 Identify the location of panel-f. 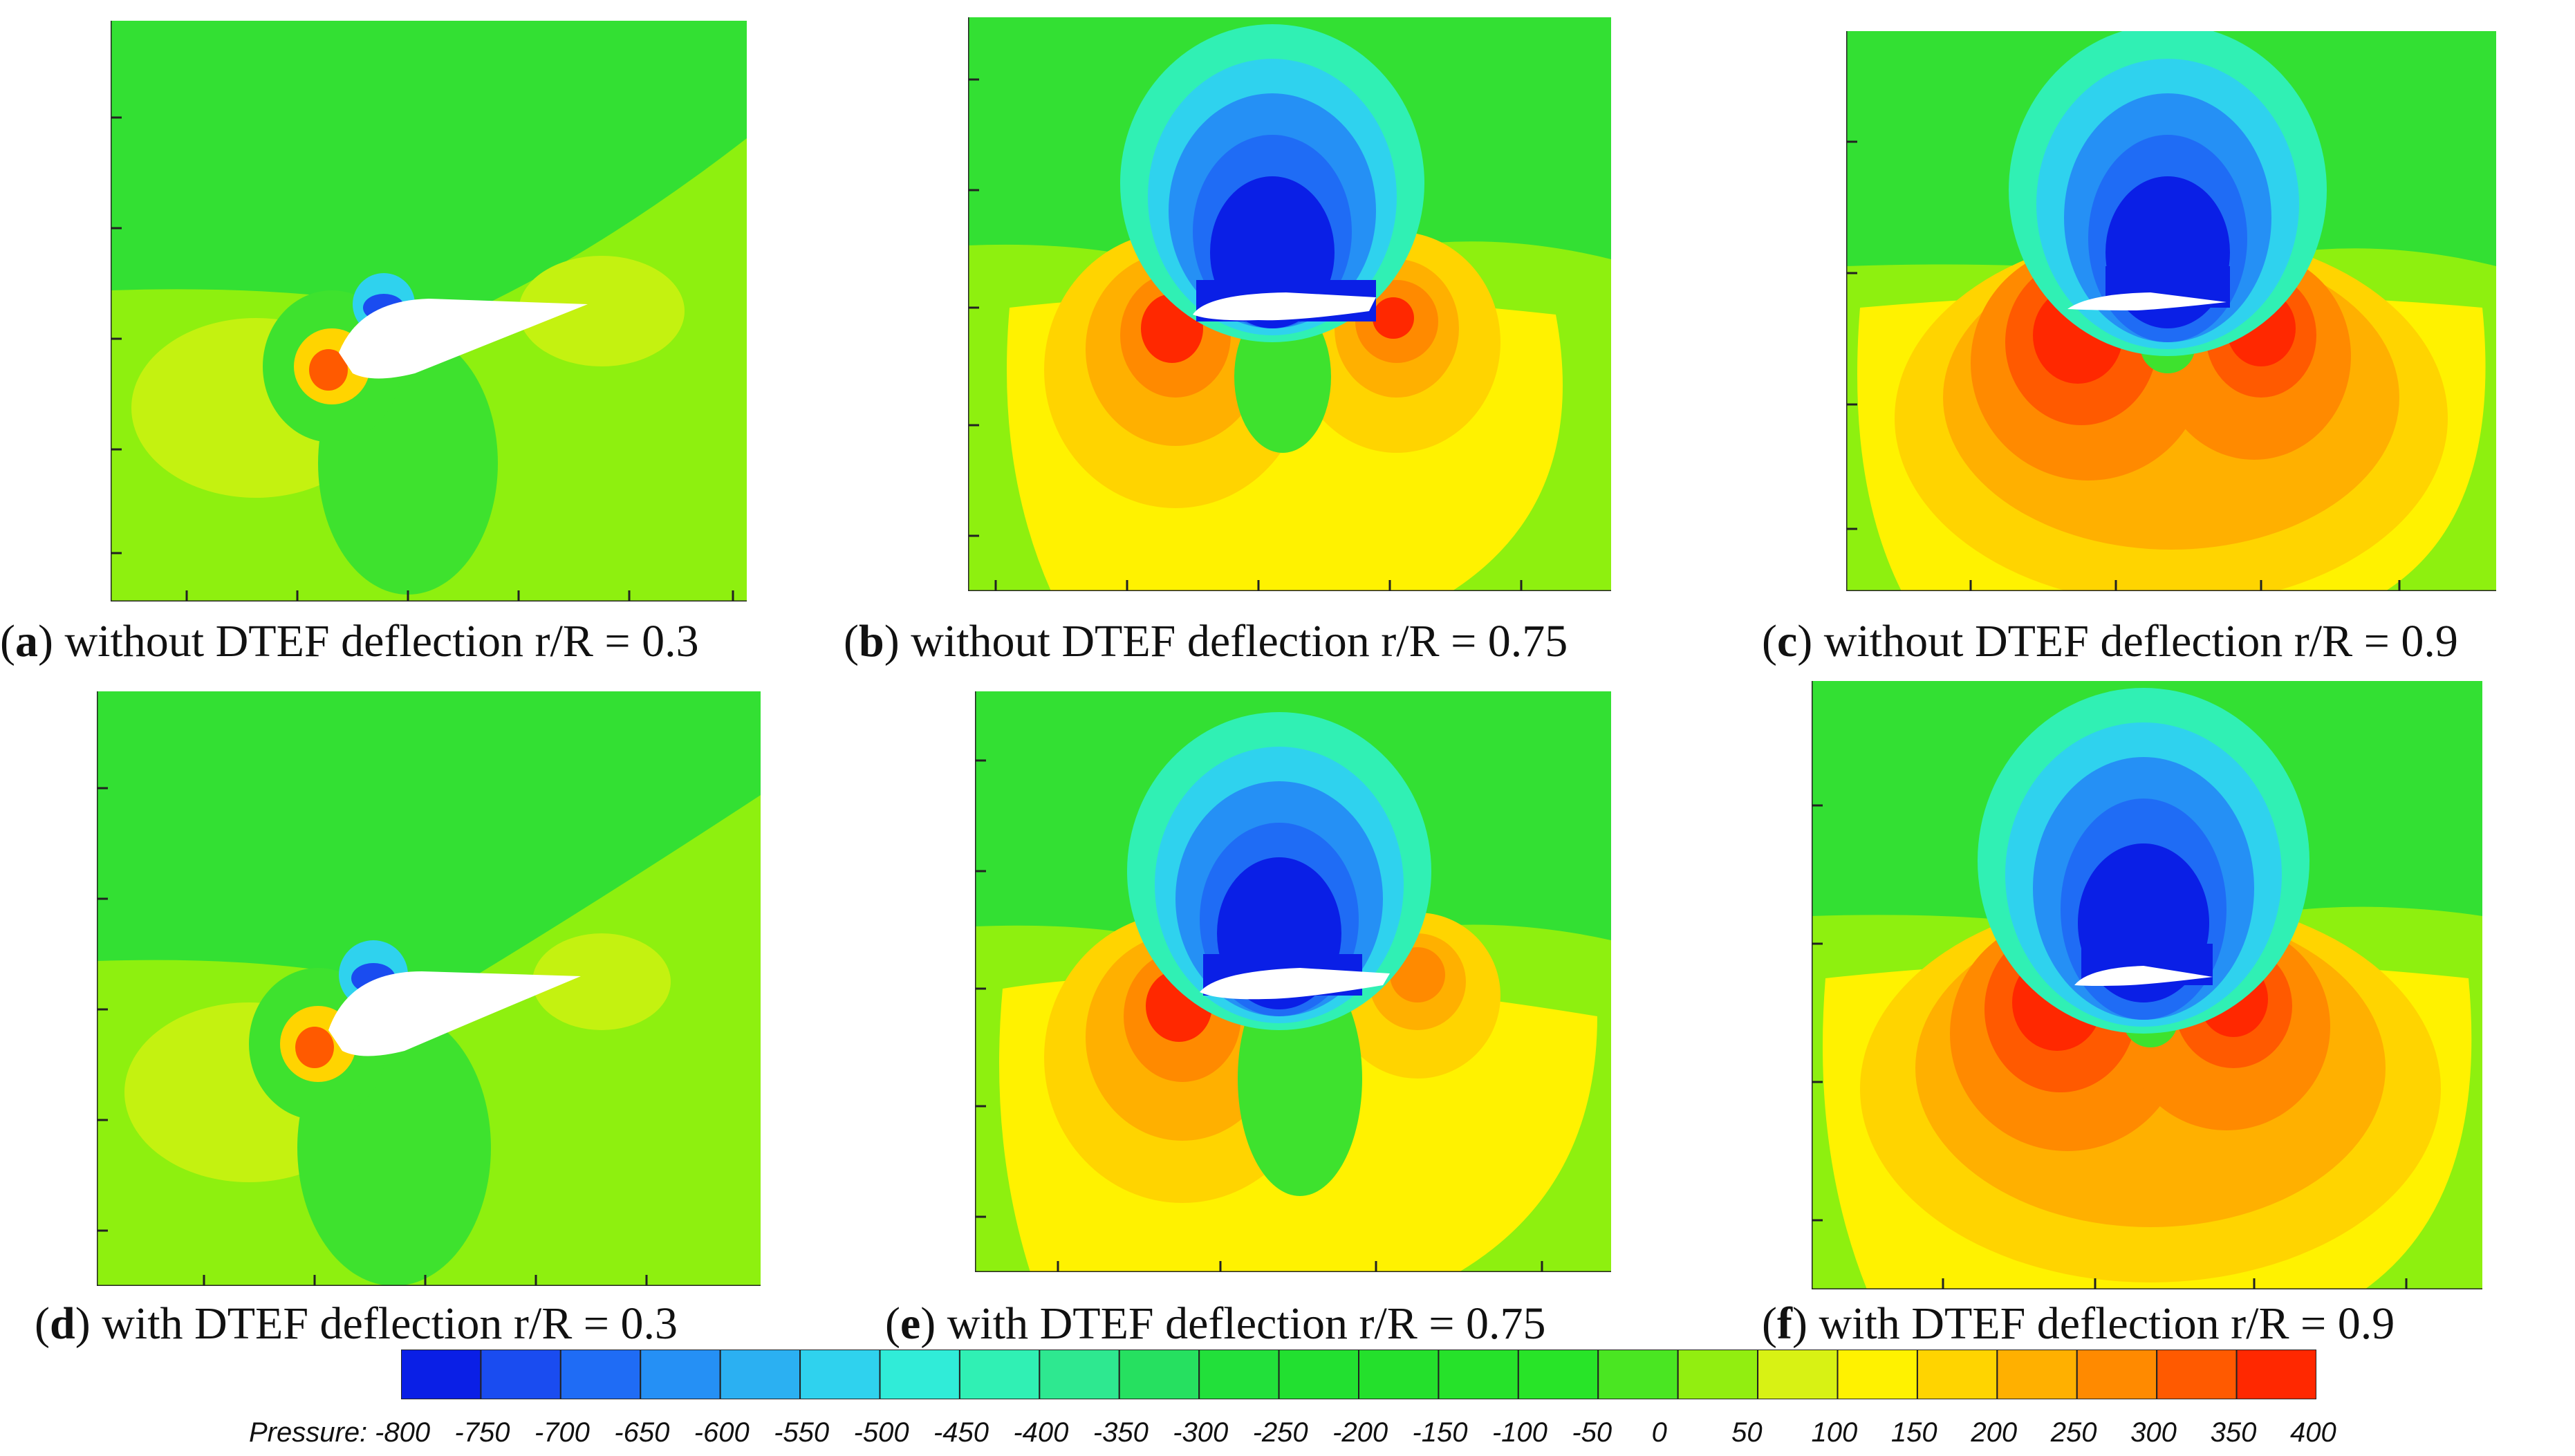
(2147, 985).